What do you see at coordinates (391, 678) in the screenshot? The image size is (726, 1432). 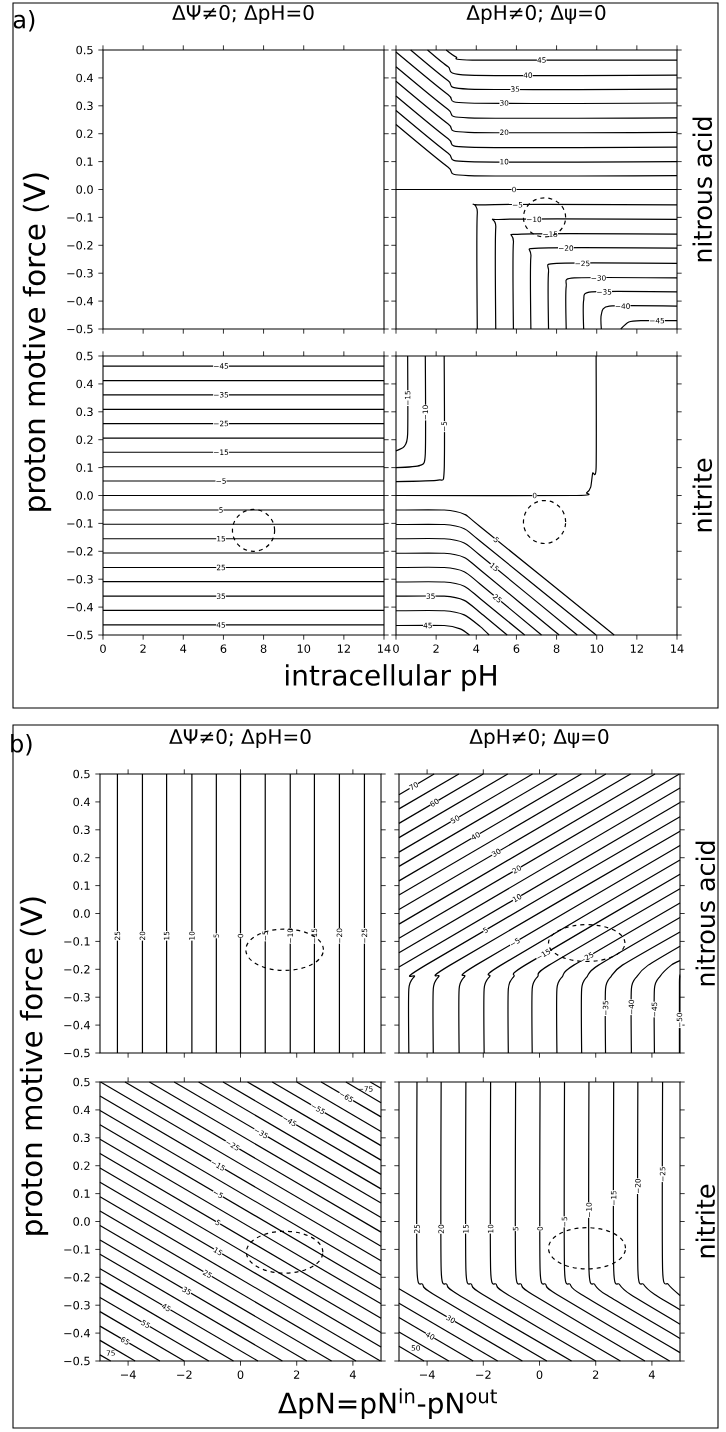 I see `x-axis-title: intracellular pH` at bounding box center [391, 678].